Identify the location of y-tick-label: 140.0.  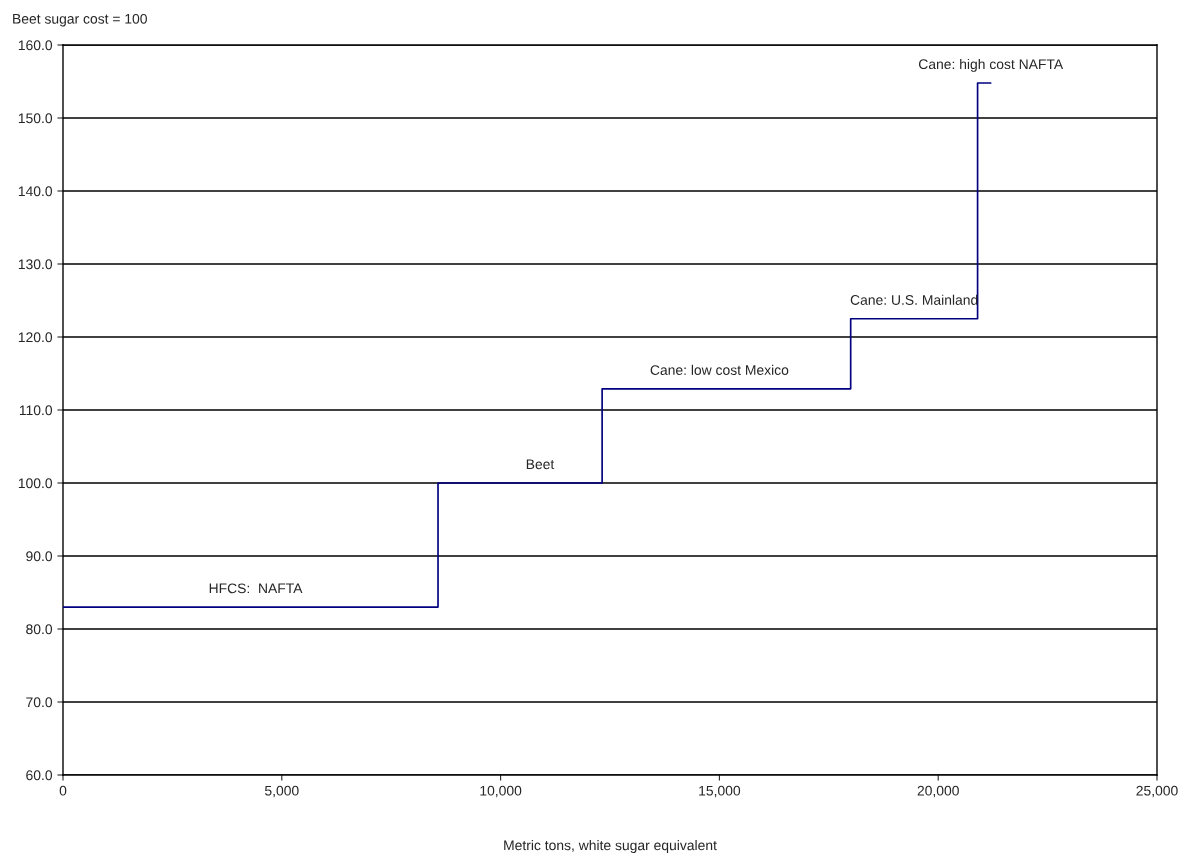
(35, 191).